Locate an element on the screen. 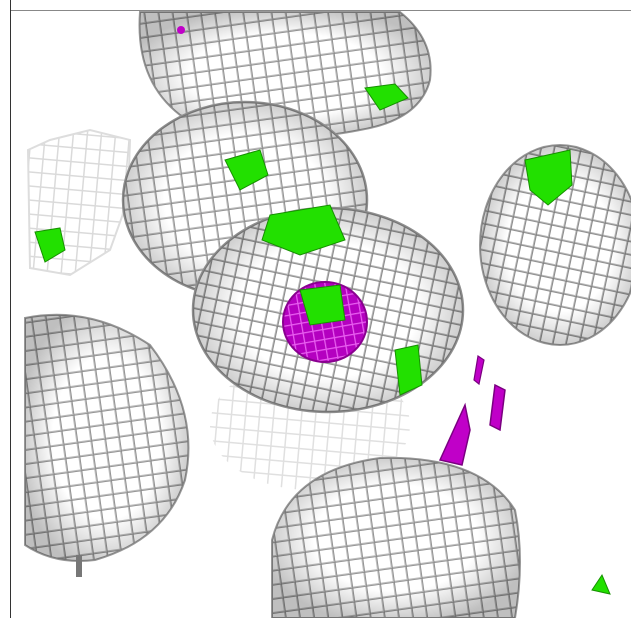  mesh-strand is located at coordinates (79, 566).